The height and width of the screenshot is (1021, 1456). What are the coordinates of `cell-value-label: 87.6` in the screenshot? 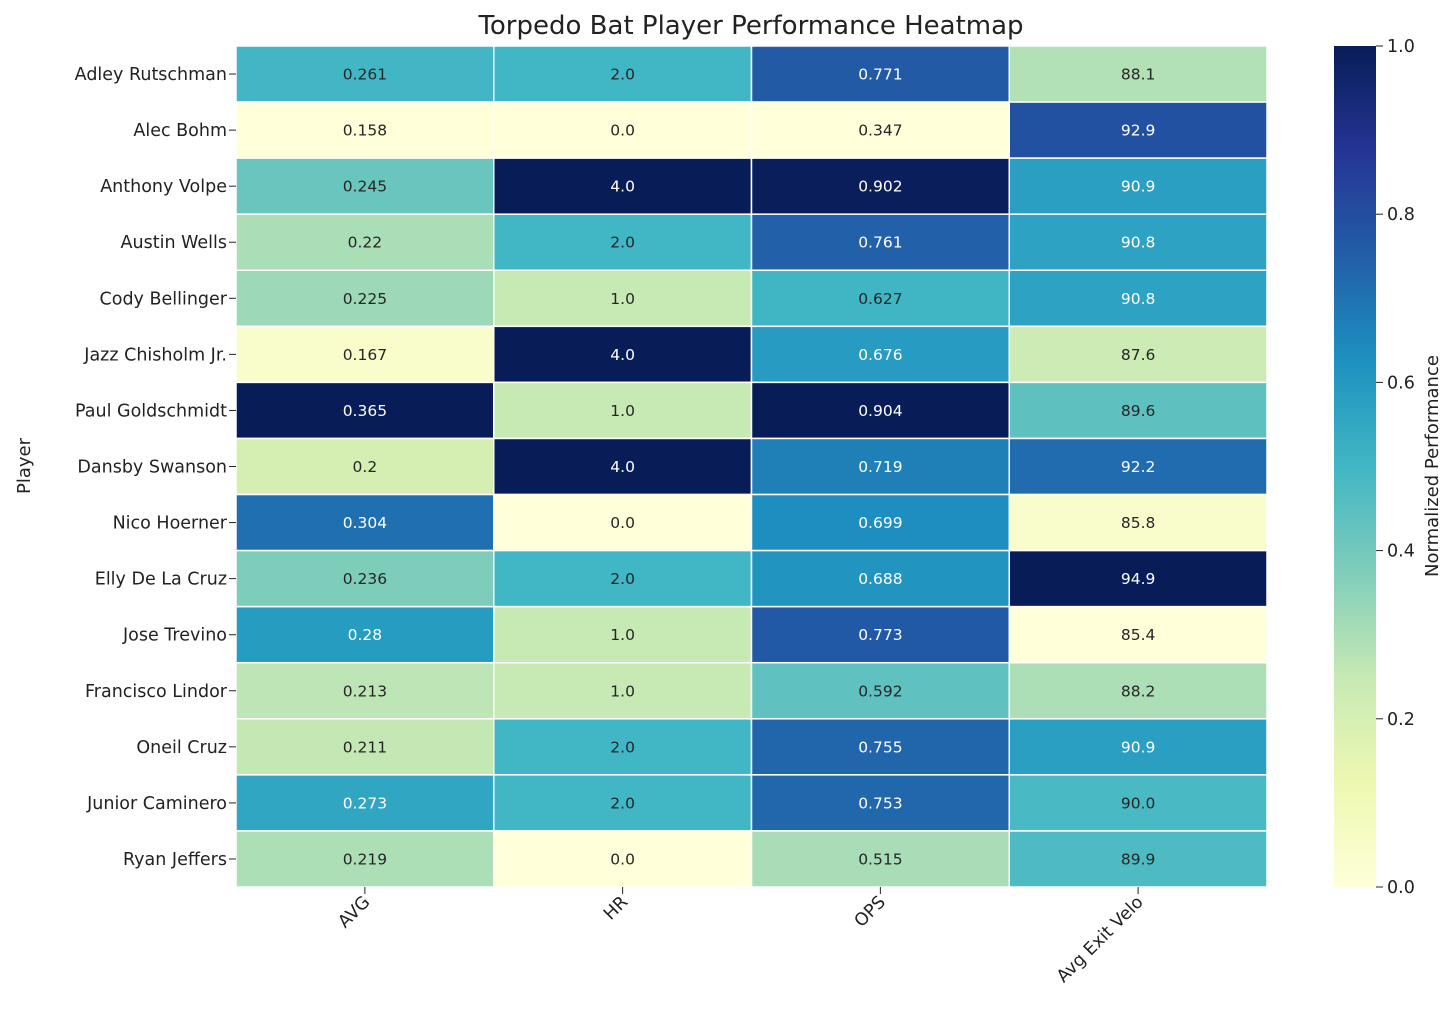 It's located at (1138, 355).